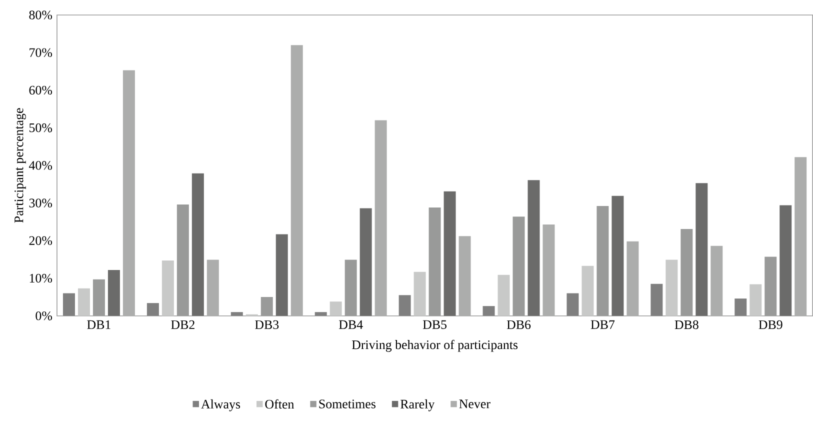 The image size is (813, 442). I want to click on y-tick-label: 40%, so click(40, 165).